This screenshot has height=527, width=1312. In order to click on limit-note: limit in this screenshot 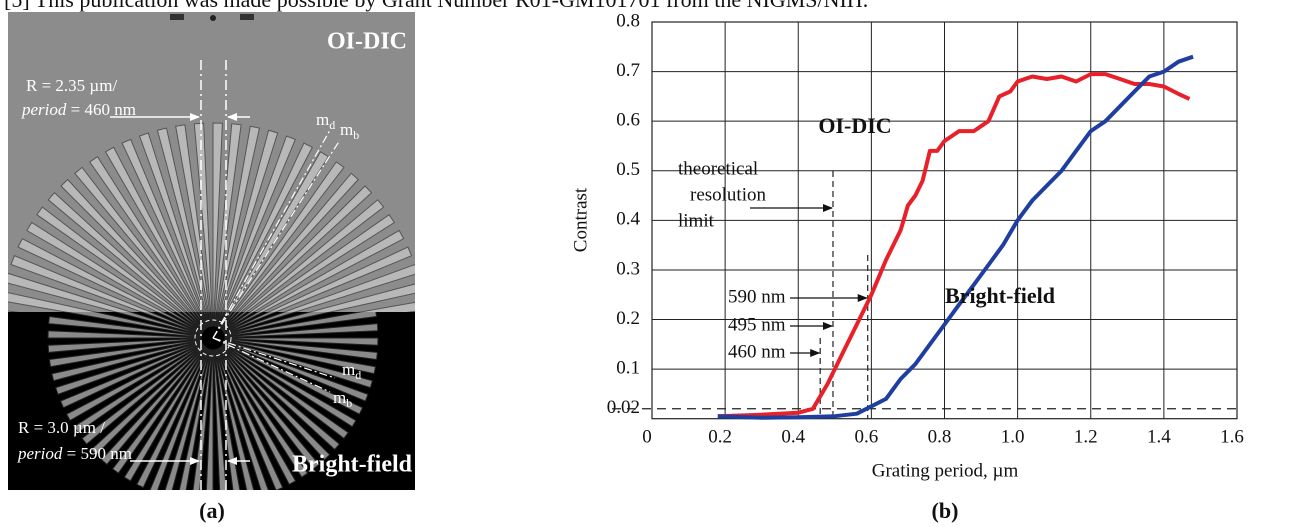, I will do `click(696, 220)`.